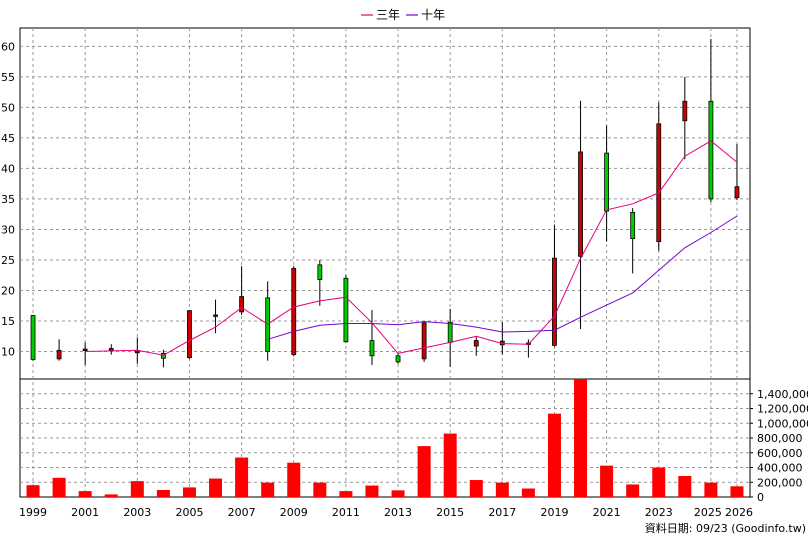 This screenshot has width=808, height=540. What do you see at coordinates (137, 512) in the screenshot?
I see `year-tick-label: 2003` at bounding box center [137, 512].